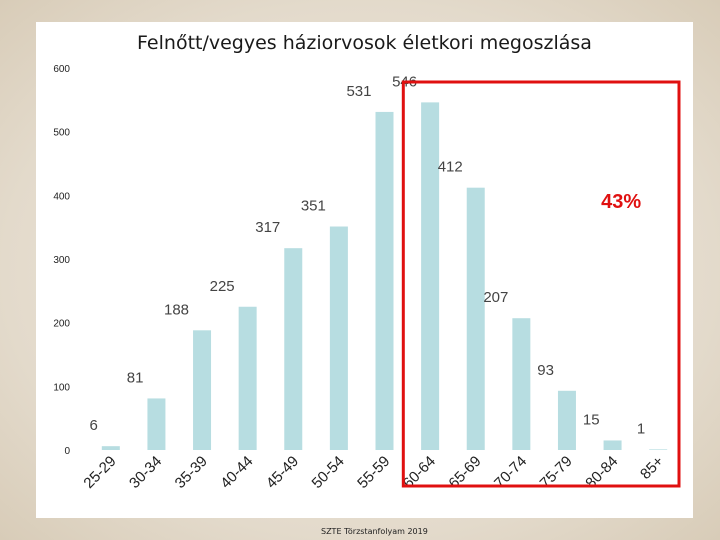  Describe the element at coordinates (176, 309) in the screenshot. I see `data-label: 188` at that location.